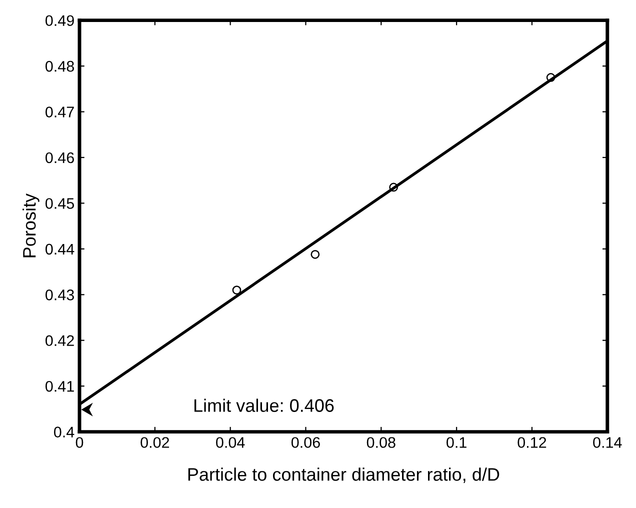  What do you see at coordinates (456, 442) in the screenshot?
I see `x-tick-label: 0.1` at bounding box center [456, 442].